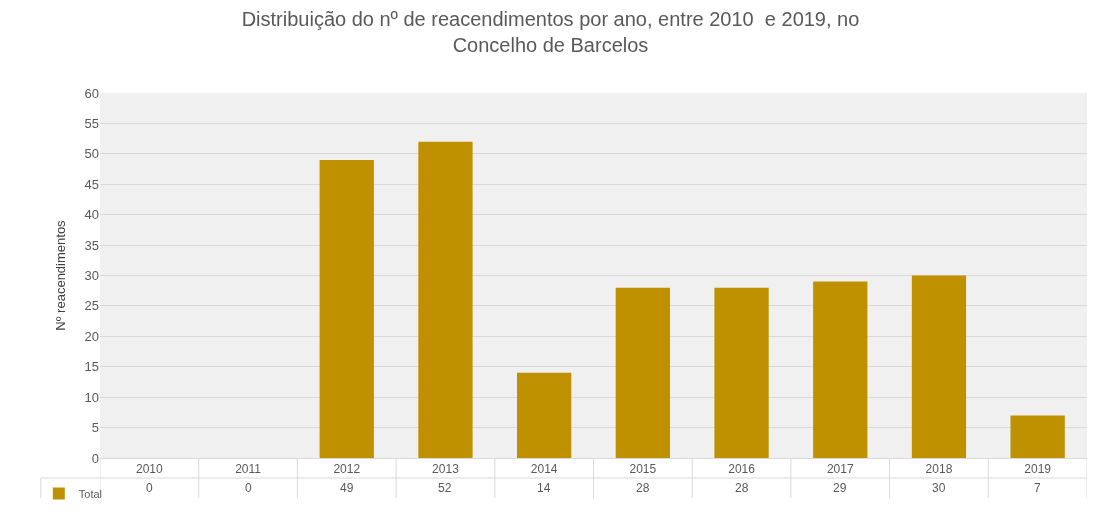 Image resolution: width=1101 pixels, height=520 pixels. Describe the element at coordinates (445, 488) in the screenshot. I see `data-label: 52` at that location.